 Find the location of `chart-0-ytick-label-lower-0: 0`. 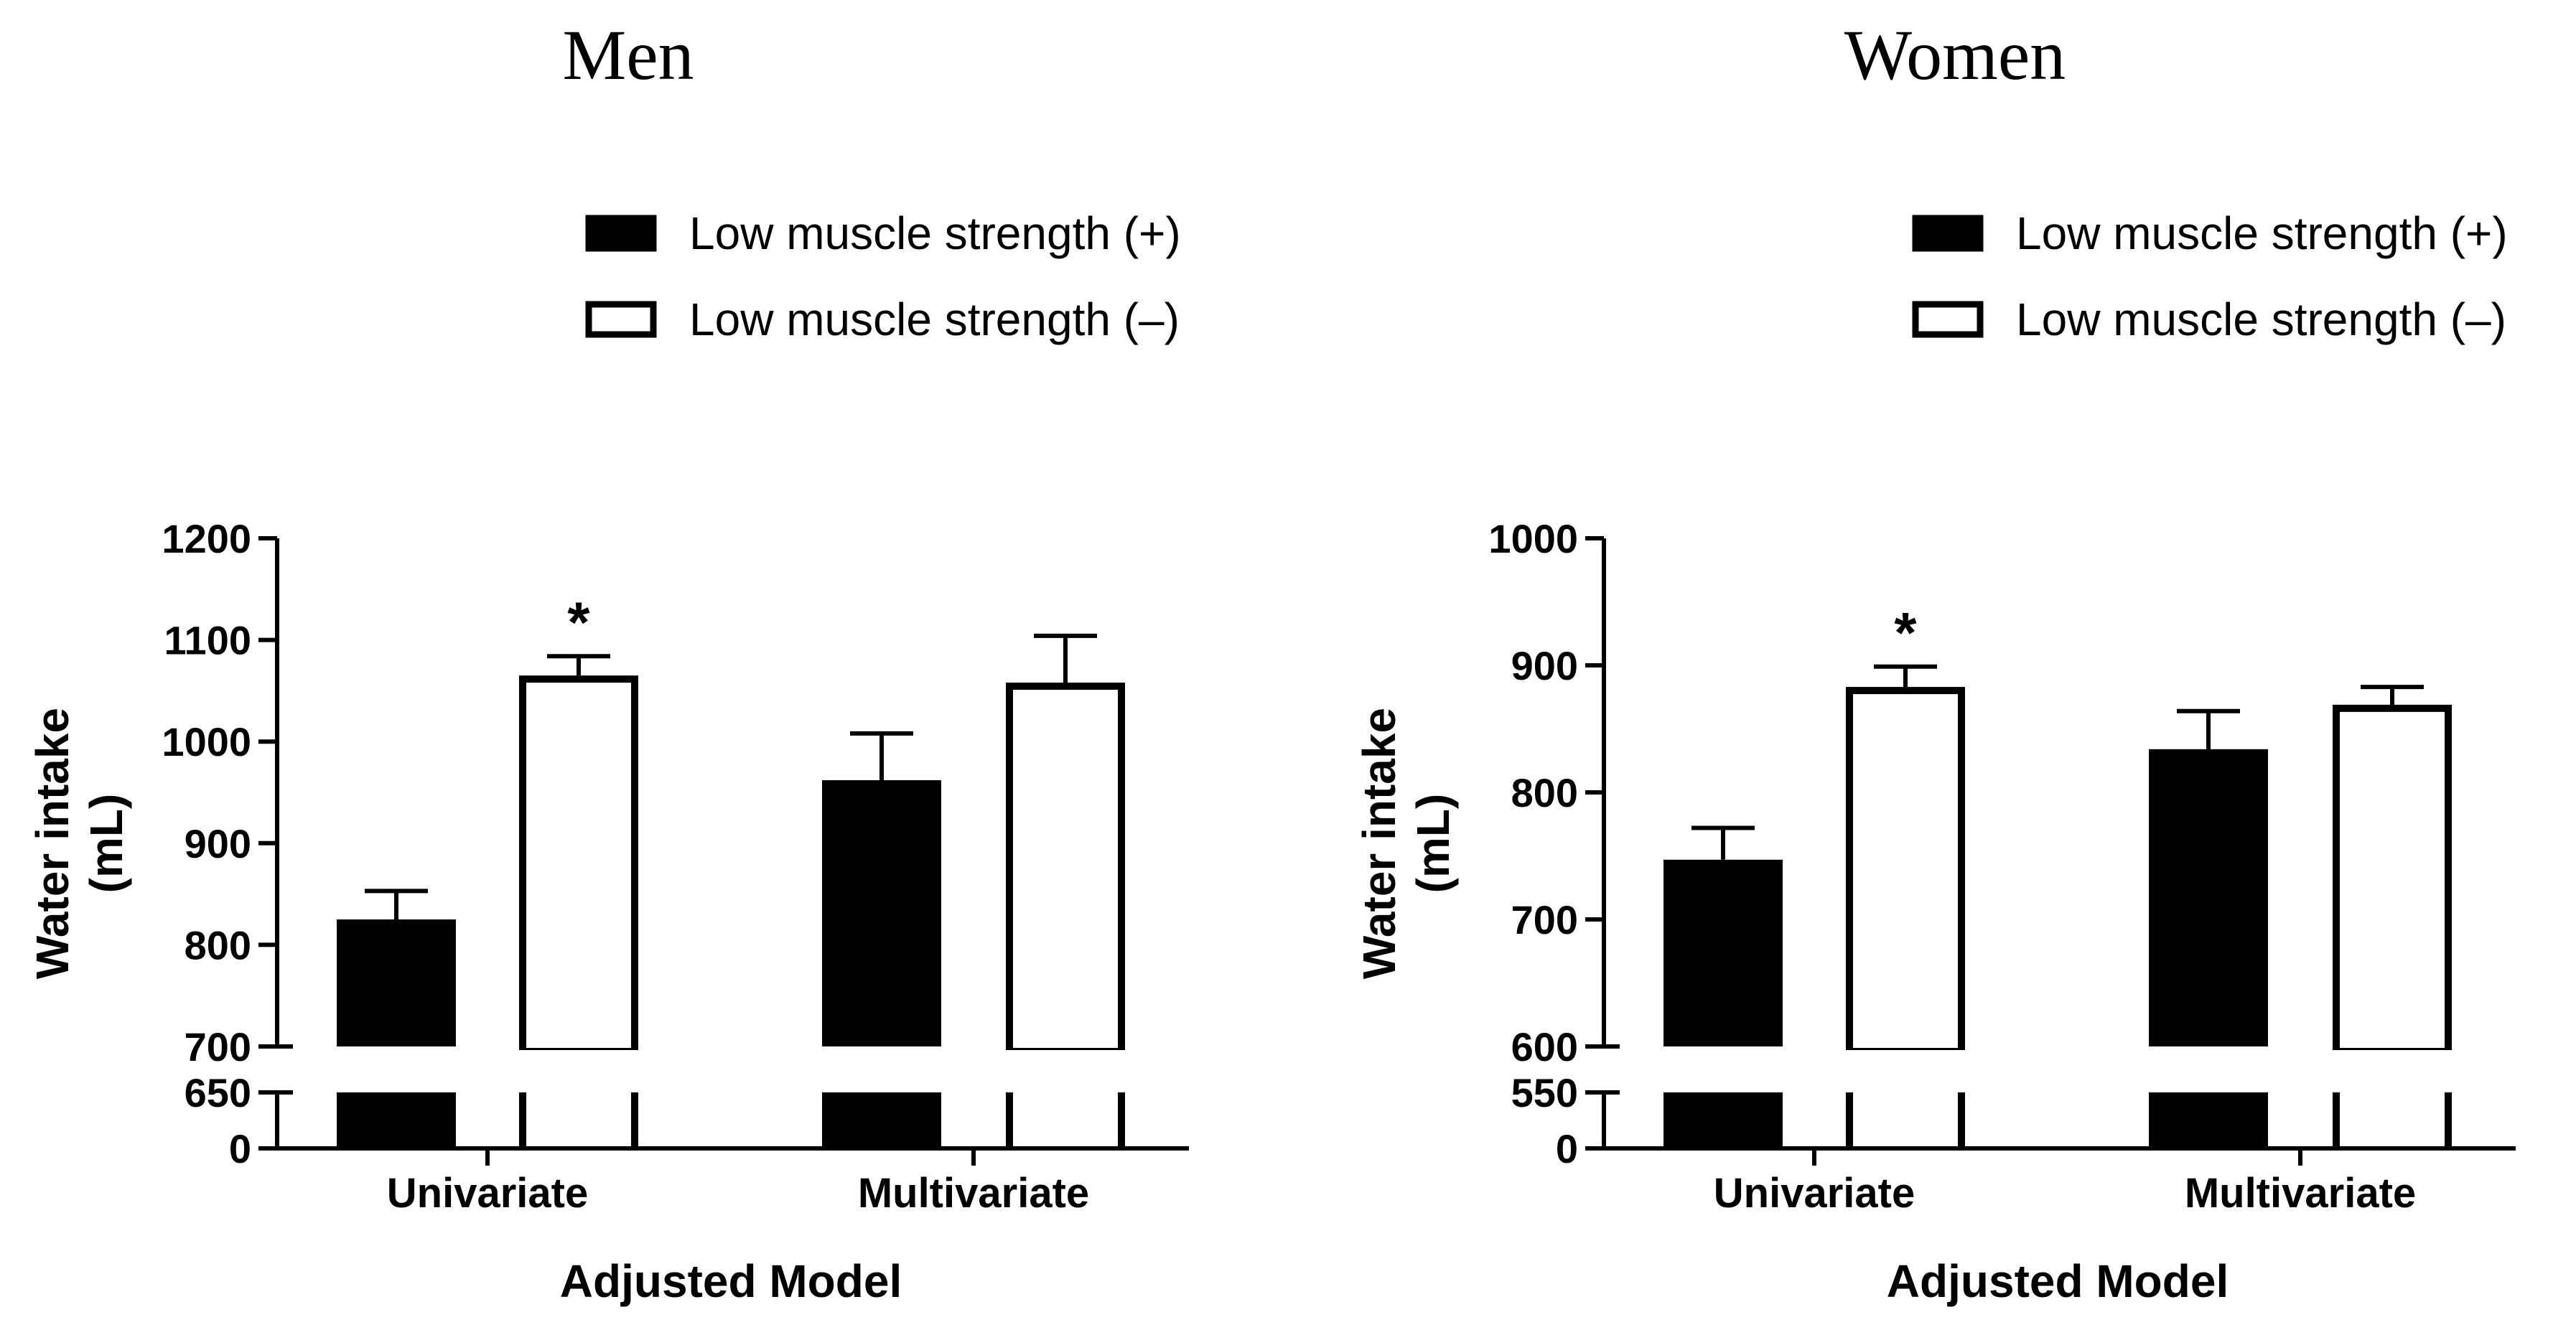

chart-0-ytick-label-lower-0: 0 is located at coordinates (240, 1149).